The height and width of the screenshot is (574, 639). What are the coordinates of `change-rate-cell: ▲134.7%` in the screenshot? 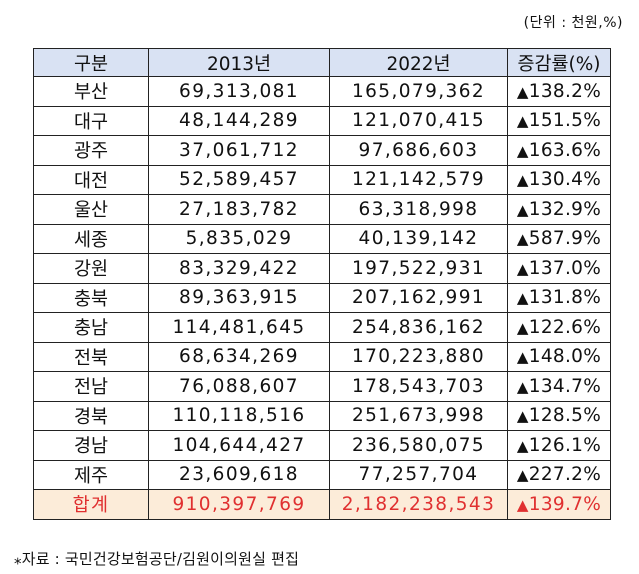 It's located at (559, 386).